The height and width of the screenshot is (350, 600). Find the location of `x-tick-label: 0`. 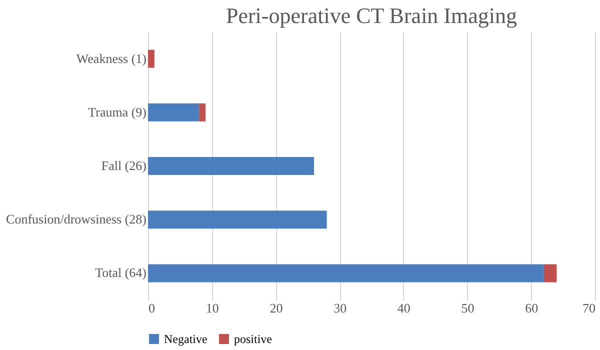

x-tick-label: 0 is located at coordinates (151, 308).